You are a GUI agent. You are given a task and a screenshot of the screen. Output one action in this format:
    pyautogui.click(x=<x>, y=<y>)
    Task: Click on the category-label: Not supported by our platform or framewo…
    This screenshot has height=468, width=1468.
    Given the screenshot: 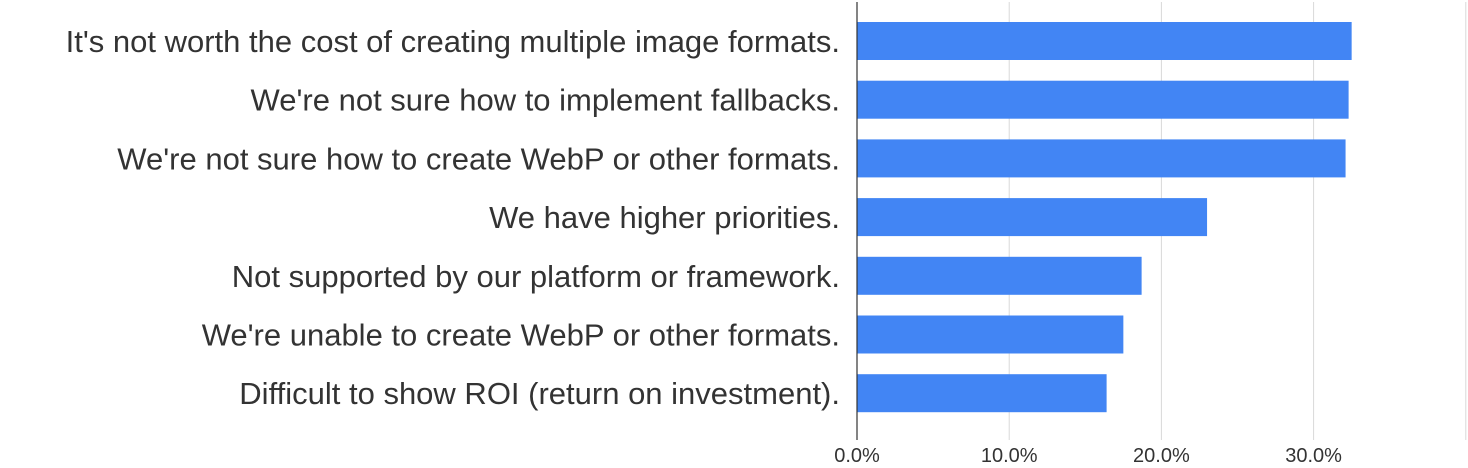 What is the action you would take?
    pyautogui.click(x=536, y=276)
    